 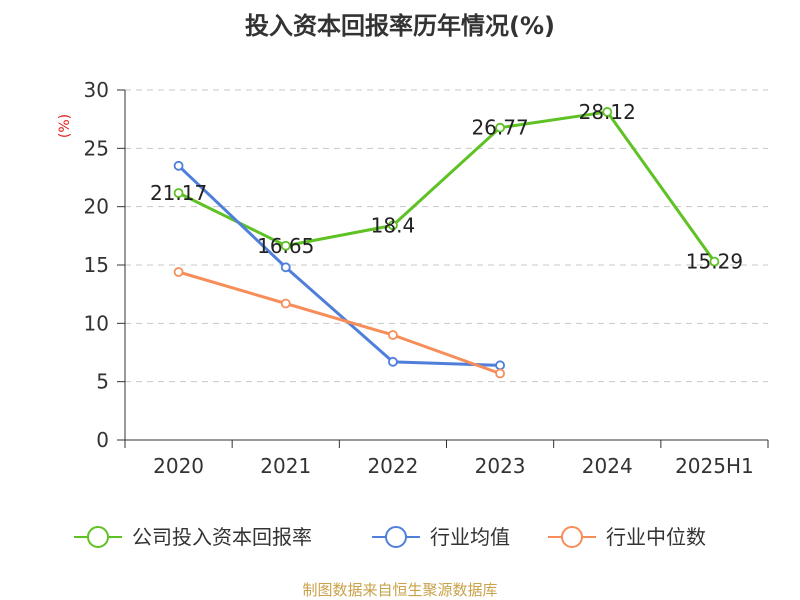 I want to click on data-label: 15.29, so click(x=714, y=262).